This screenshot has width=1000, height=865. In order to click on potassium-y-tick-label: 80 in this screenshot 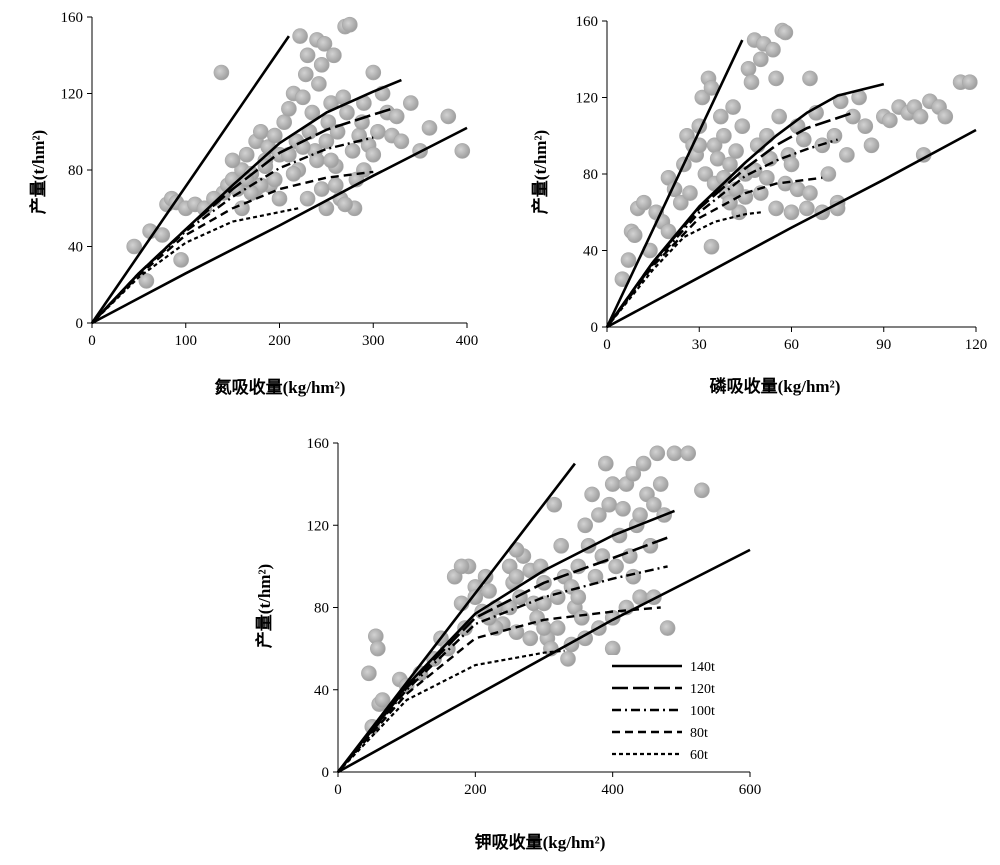, I will do `click(321, 609)`.